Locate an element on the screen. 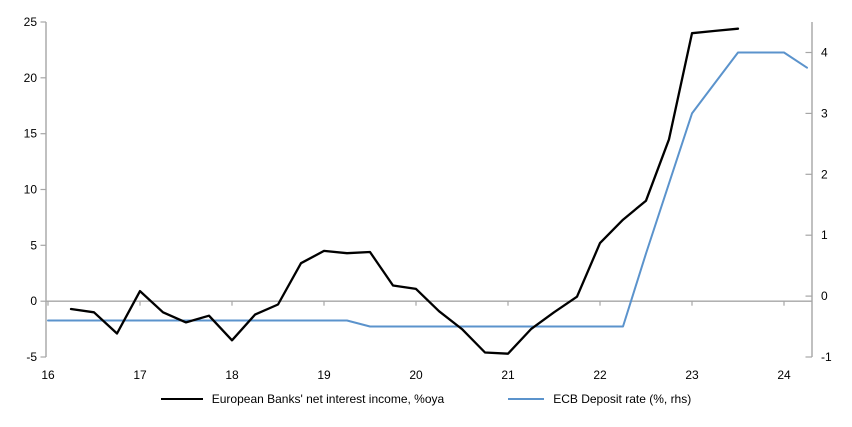 The height and width of the screenshot is (427, 852). right-axis-label: -1 is located at coordinates (826, 357).